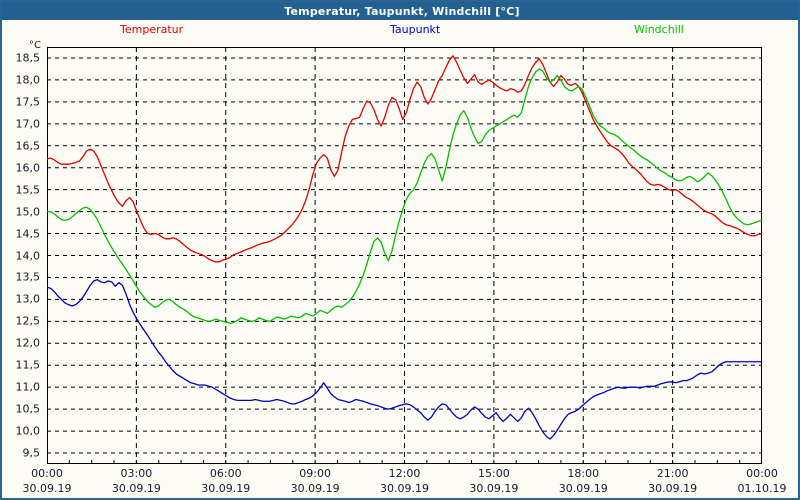 The image size is (800, 500). I want to click on x-axis-tick: 03:00 30.09.19, so click(136, 481).